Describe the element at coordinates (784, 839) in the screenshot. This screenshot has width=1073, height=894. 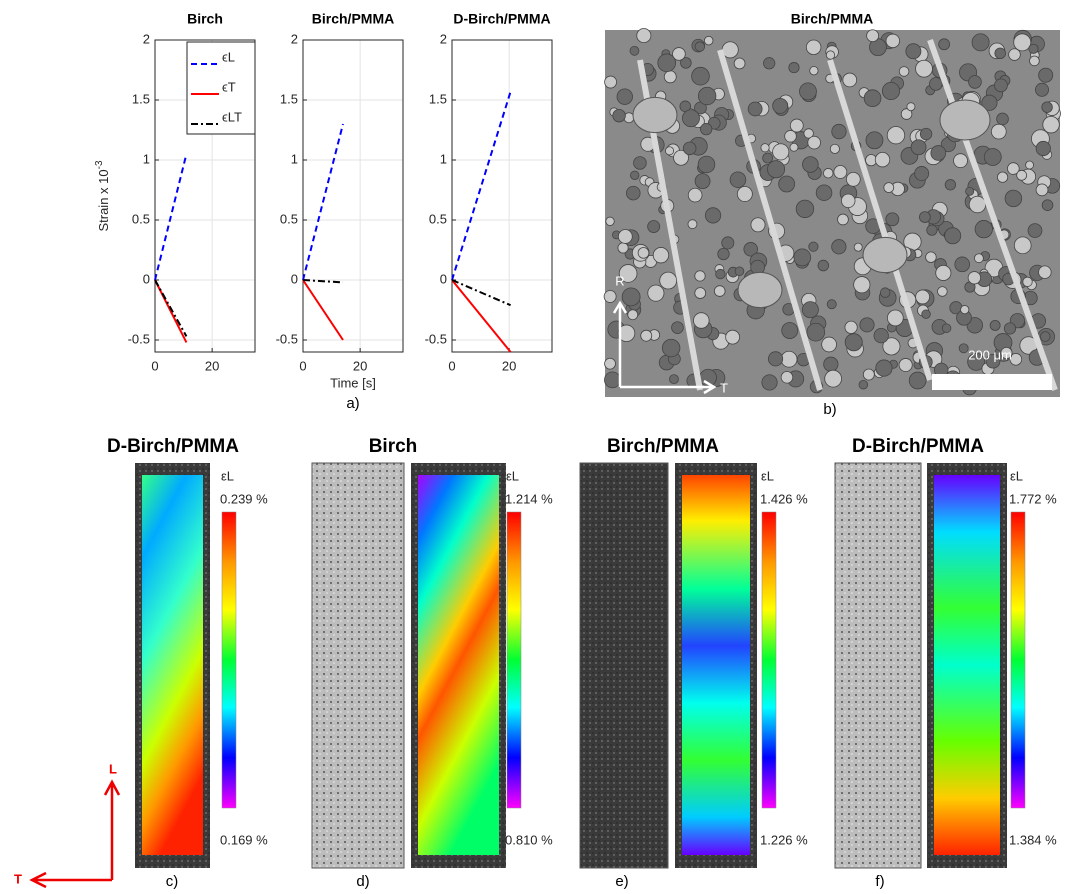
I see `colorbar-min: 1.226 %` at that location.